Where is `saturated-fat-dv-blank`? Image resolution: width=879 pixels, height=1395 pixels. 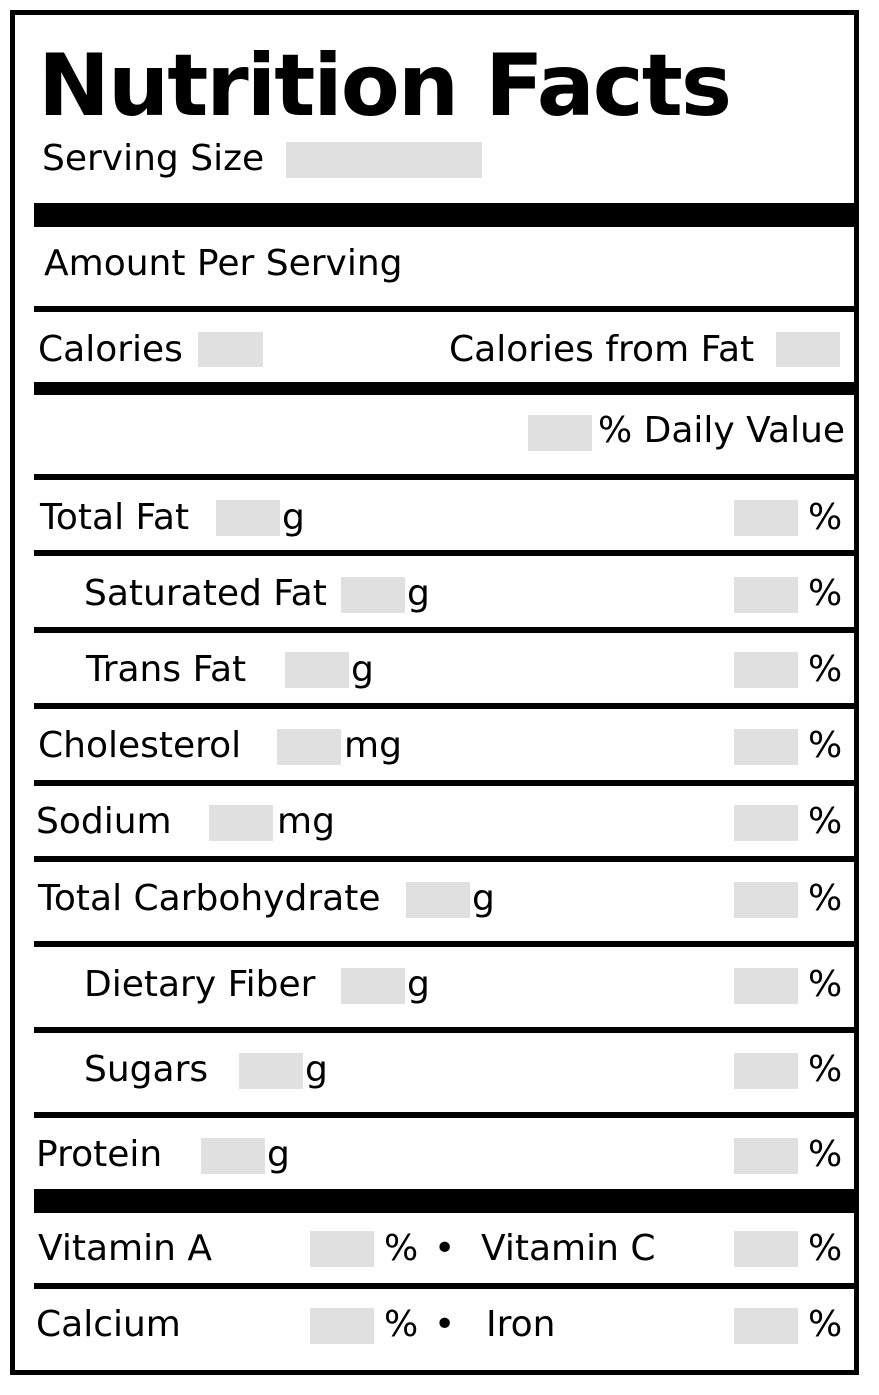
saturated-fat-dv-blank is located at coordinates (766, 595).